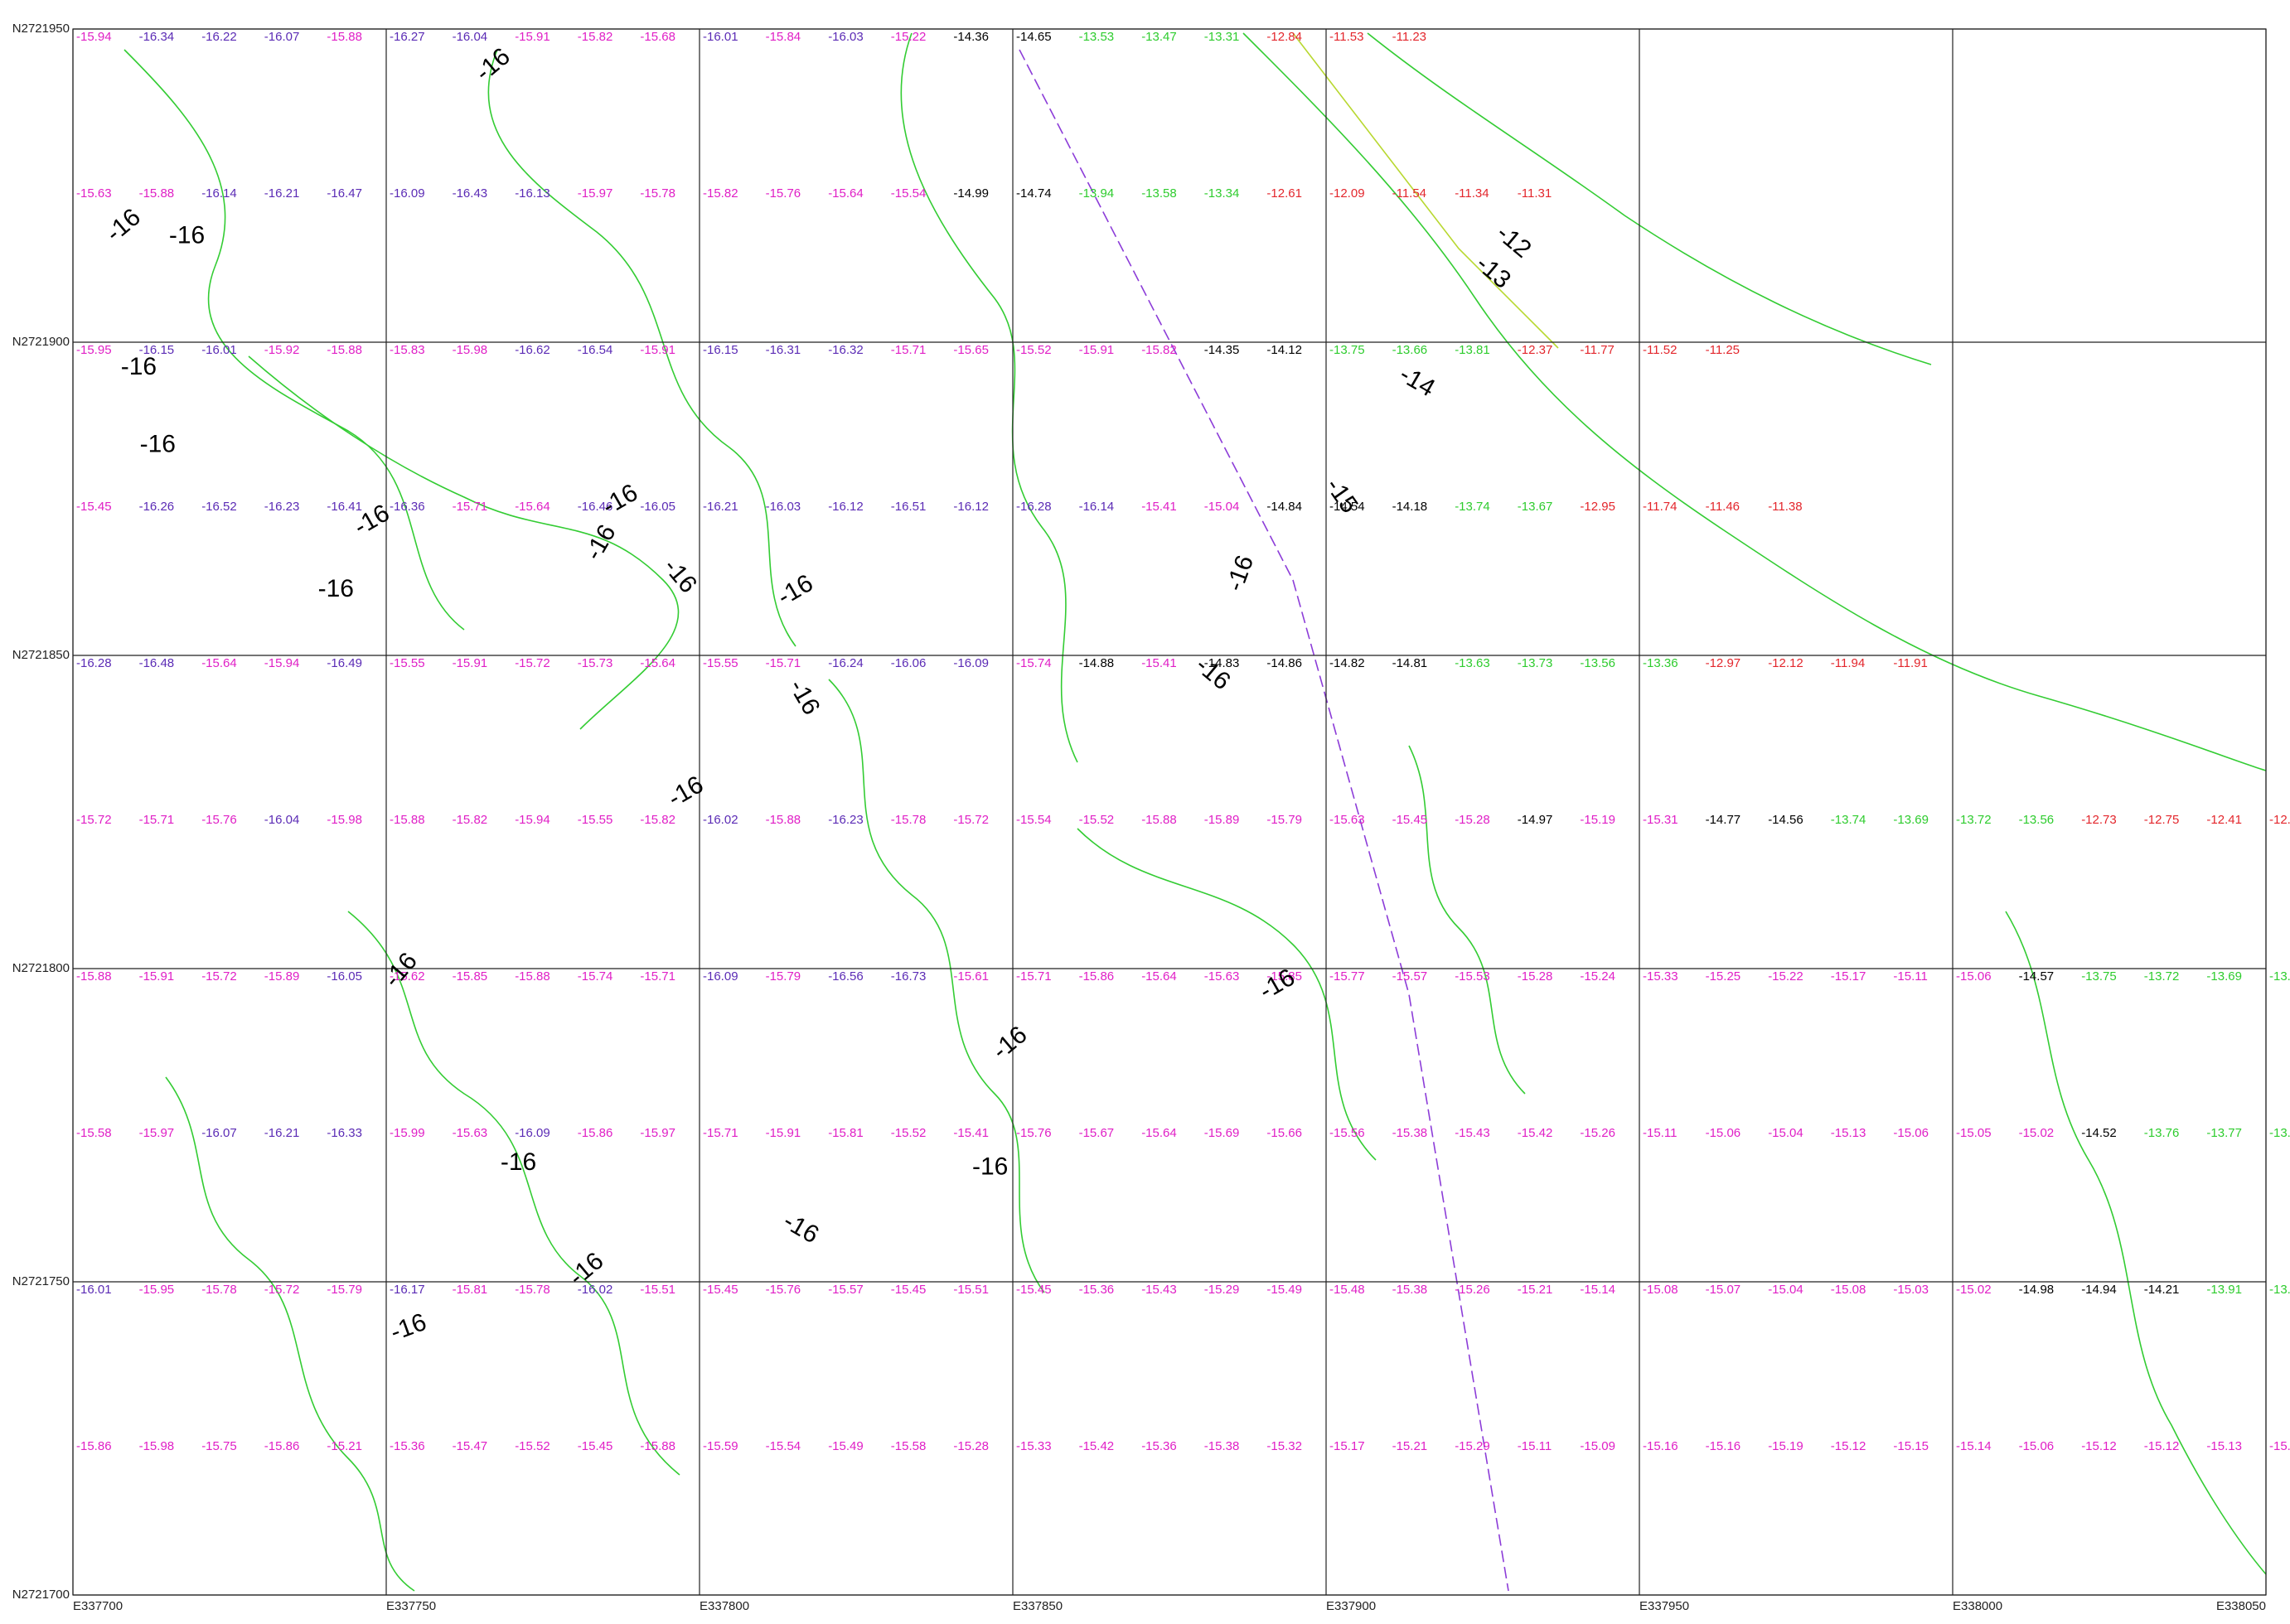 This screenshot has width=2290, height=1624. What do you see at coordinates (94, 820) in the screenshot?
I see `sounding: -15.72` at bounding box center [94, 820].